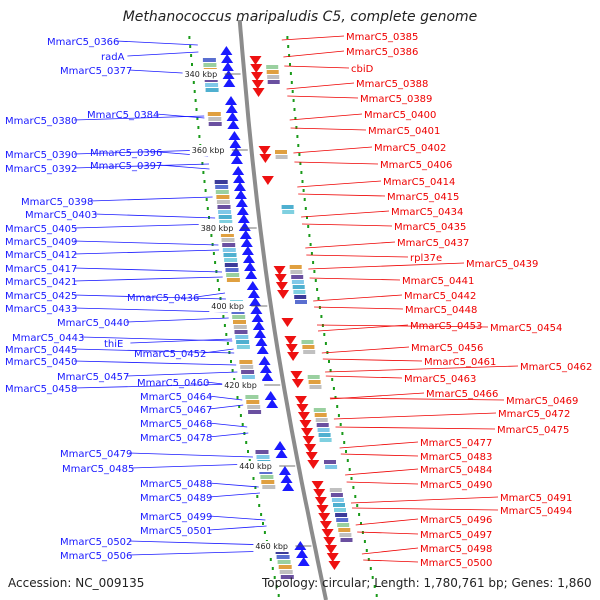 This screenshot has width=600, height=600. What do you see at coordinates (176, 498) in the screenshot?
I see `left-gene-label: MmarC5_0489` at bounding box center [176, 498].